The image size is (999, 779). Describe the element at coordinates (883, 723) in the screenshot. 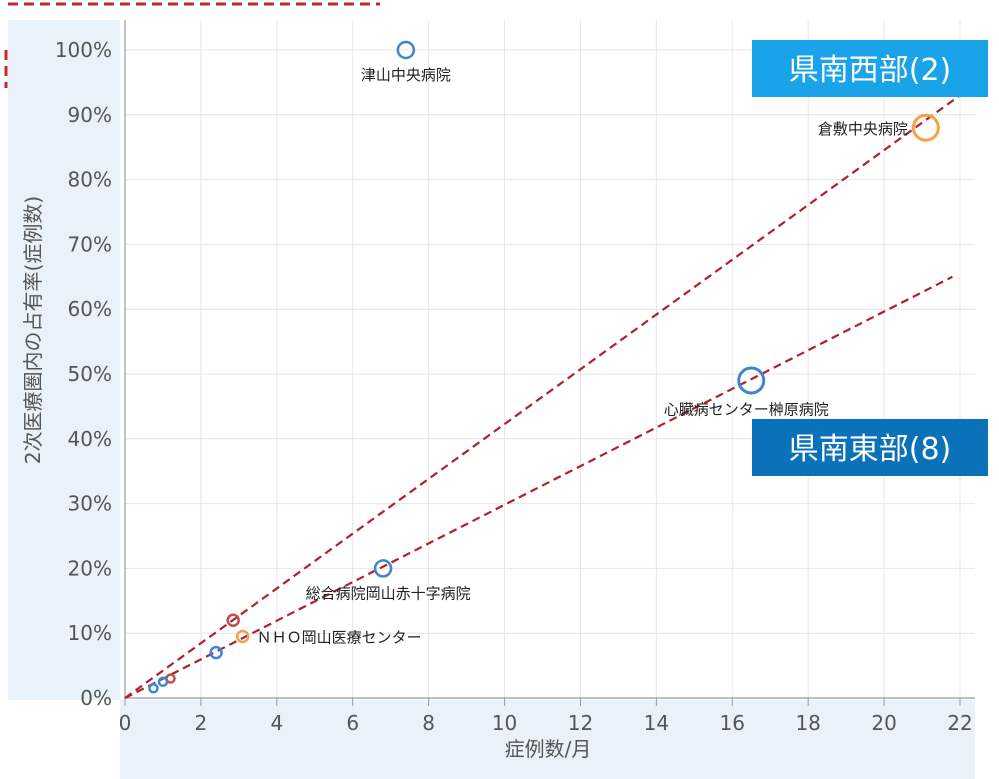

I see `x-tick-label: 20` at that location.